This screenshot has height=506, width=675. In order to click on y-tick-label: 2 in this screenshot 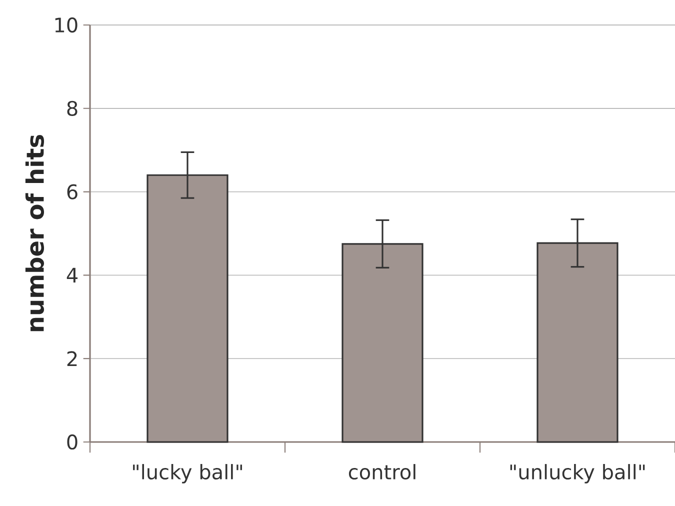, I will do `click(72, 358)`.